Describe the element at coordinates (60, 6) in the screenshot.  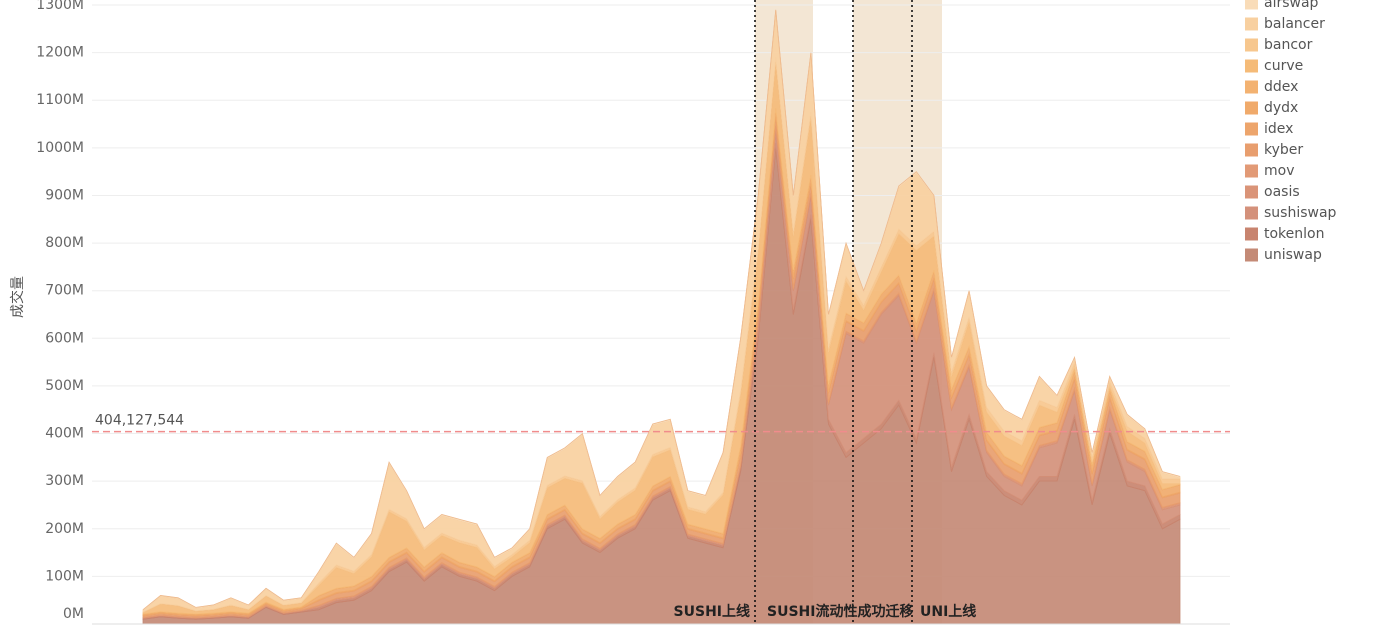
I see `y-tick-label: 1300M` at that location.